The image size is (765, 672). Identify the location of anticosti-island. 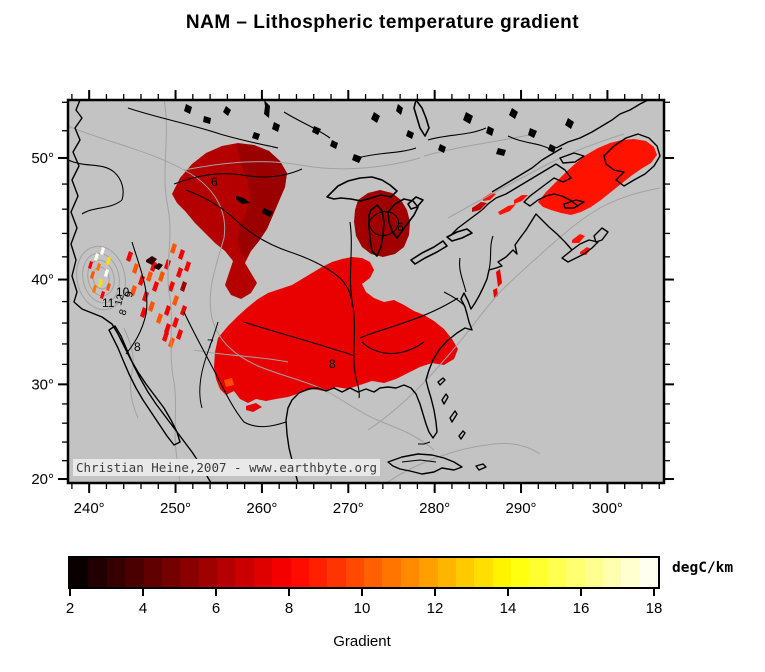
(572, 158).